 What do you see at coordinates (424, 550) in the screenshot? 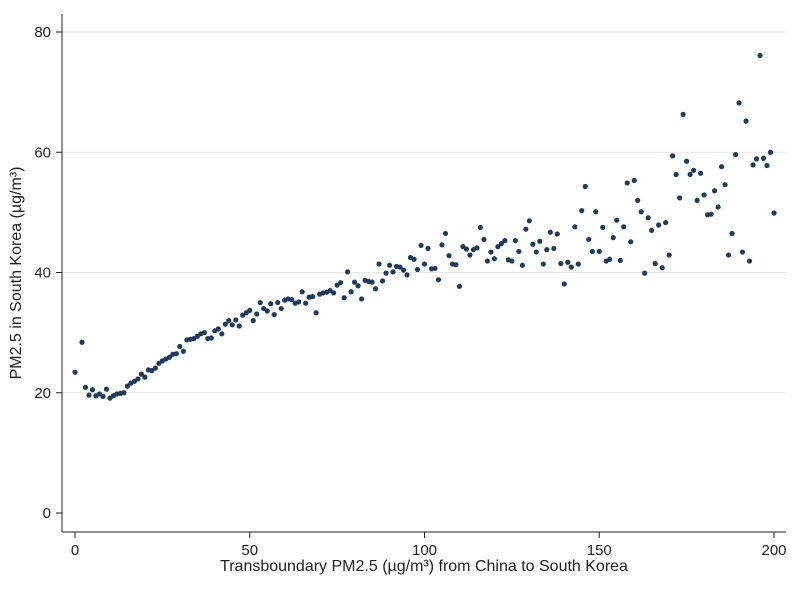
I see `x-tick-label: 100` at bounding box center [424, 550].